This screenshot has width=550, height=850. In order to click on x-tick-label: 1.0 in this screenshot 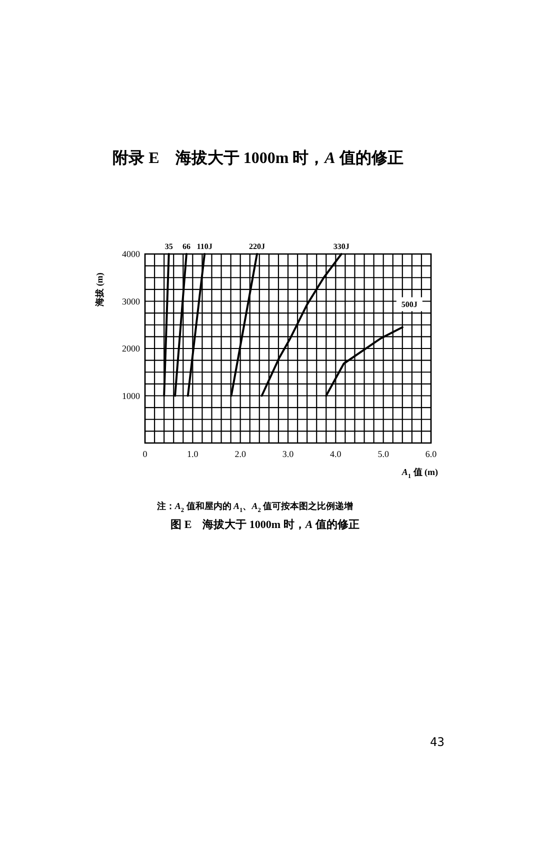, I will do `click(193, 454)`.